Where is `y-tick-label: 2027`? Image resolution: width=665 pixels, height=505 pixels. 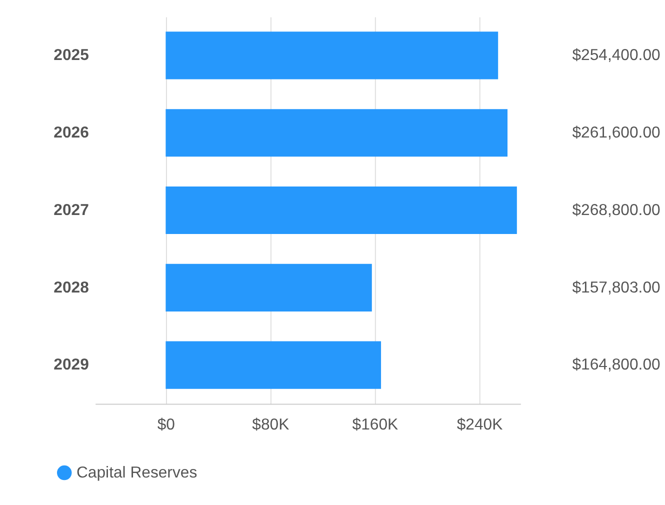
y-tick-label: 2027 is located at coordinates (72, 210).